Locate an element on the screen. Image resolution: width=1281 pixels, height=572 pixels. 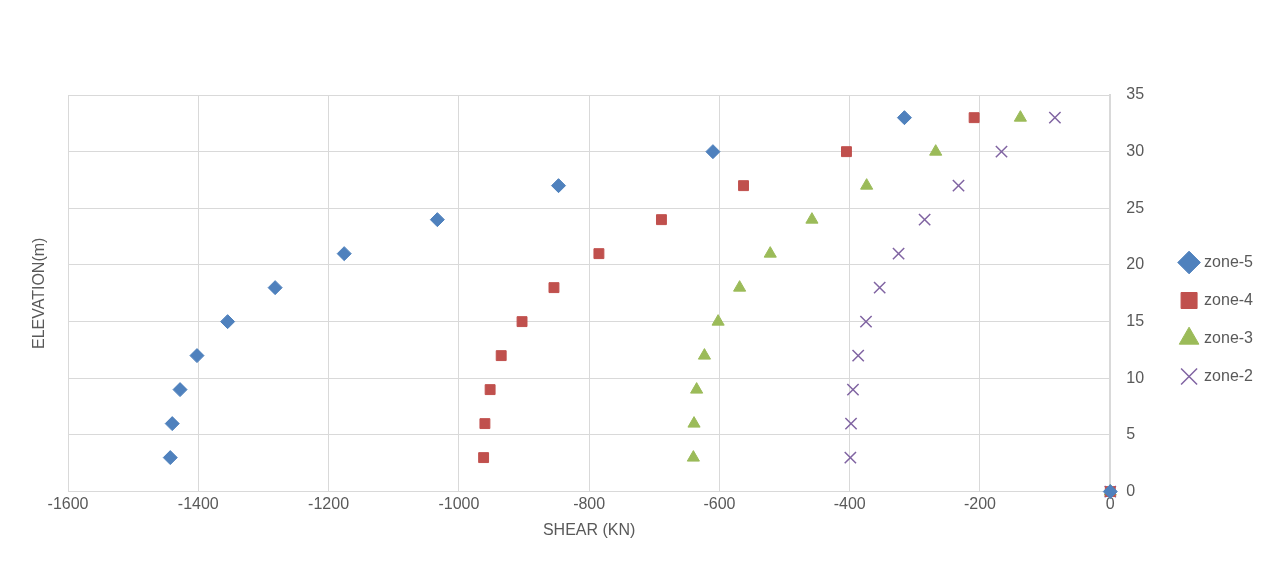
legend-label: zone-3 is located at coordinates (1229, 337).